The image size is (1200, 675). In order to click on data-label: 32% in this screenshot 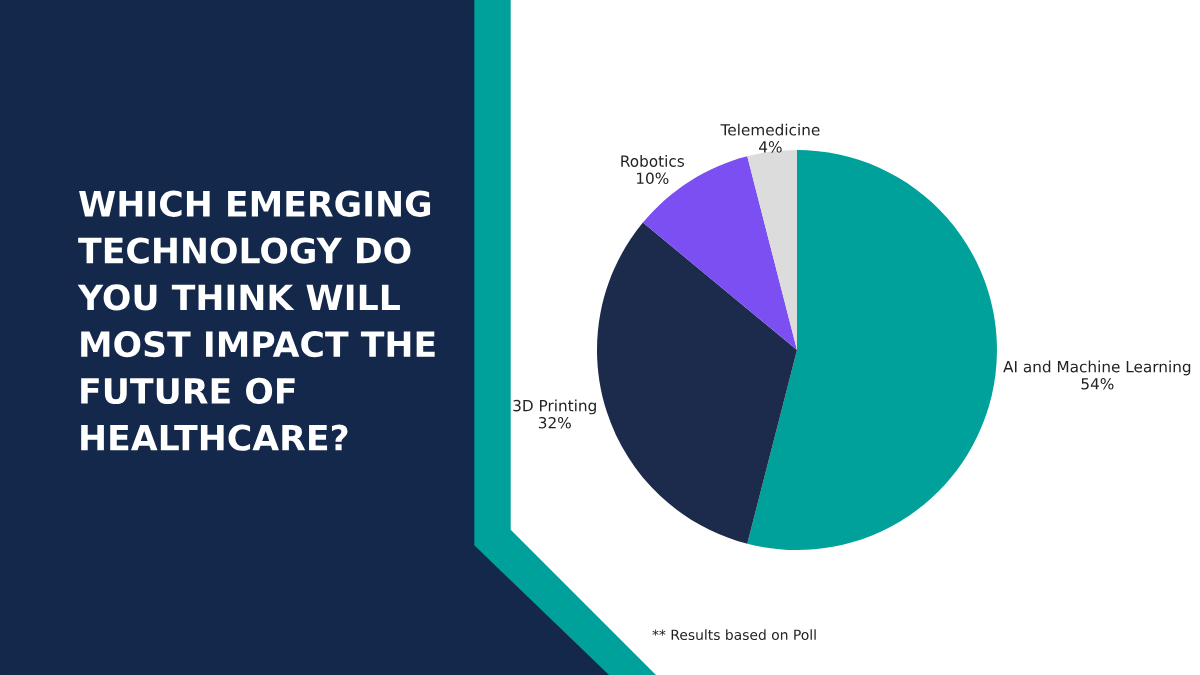, I will do `click(554, 422)`.